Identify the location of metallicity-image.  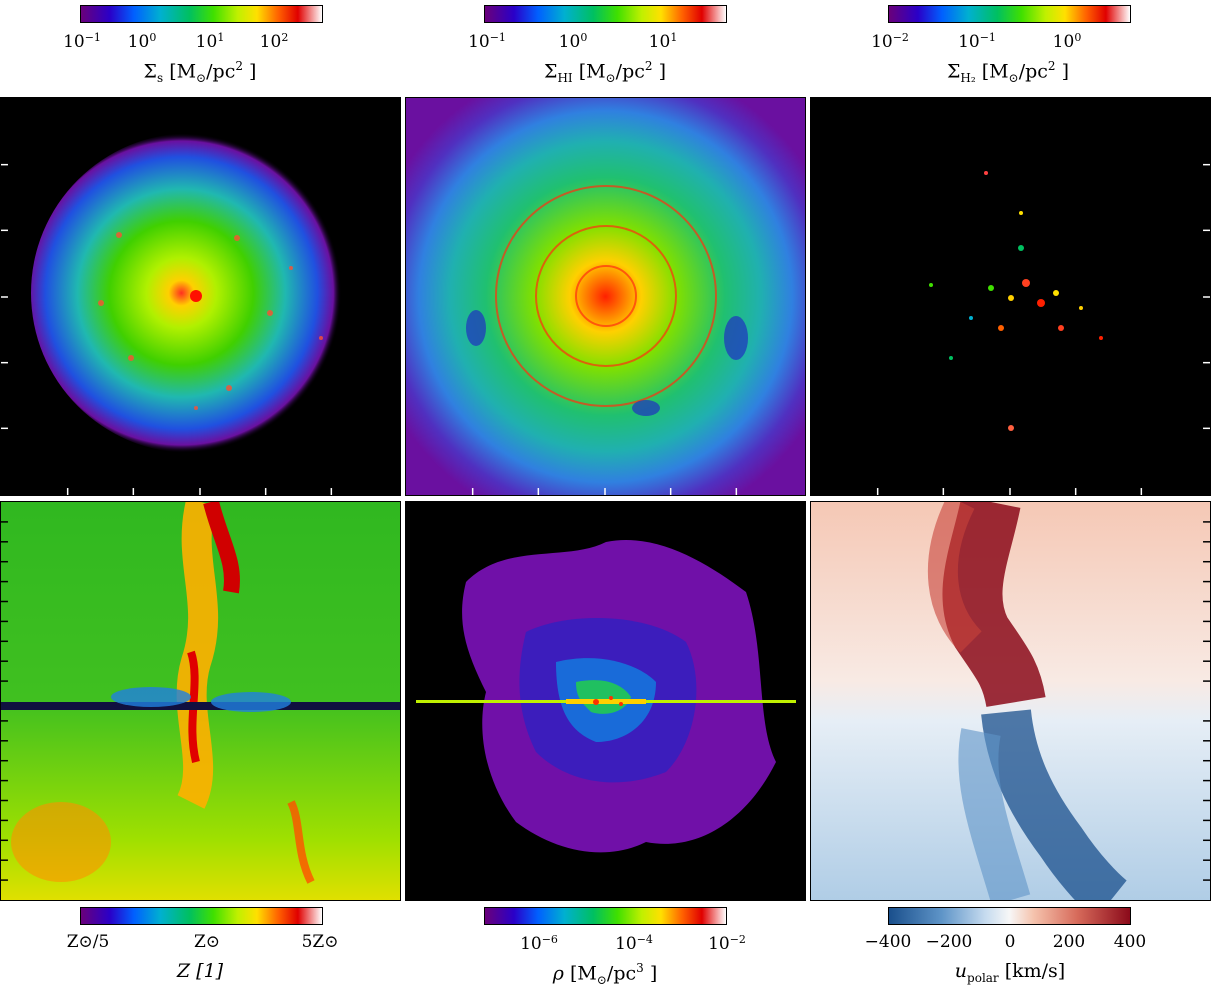
(200, 701).